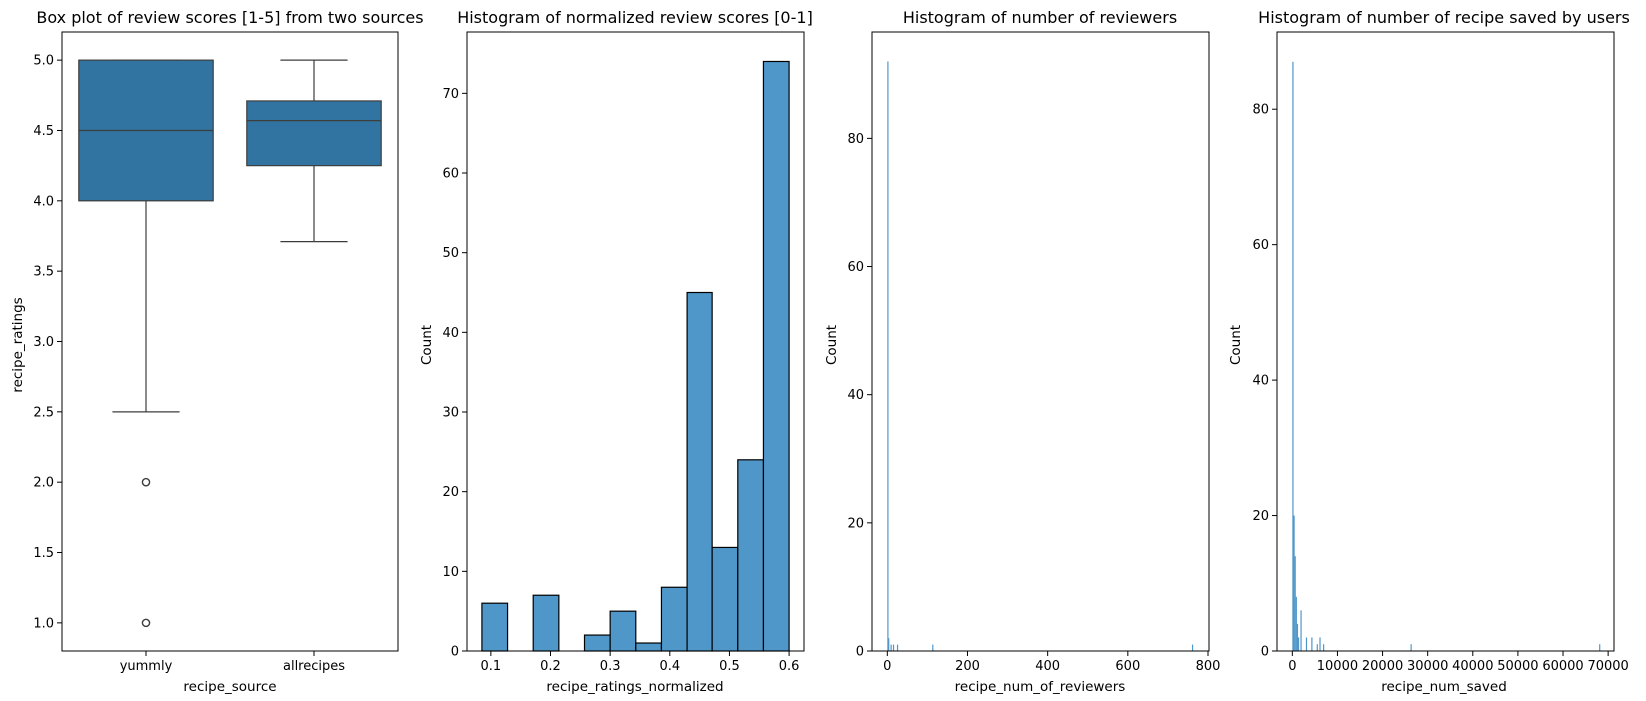 The height and width of the screenshot is (701, 1646). I want to click on ratings-histogram-xlabel: recipe_ratings_normalized, so click(634, 687).